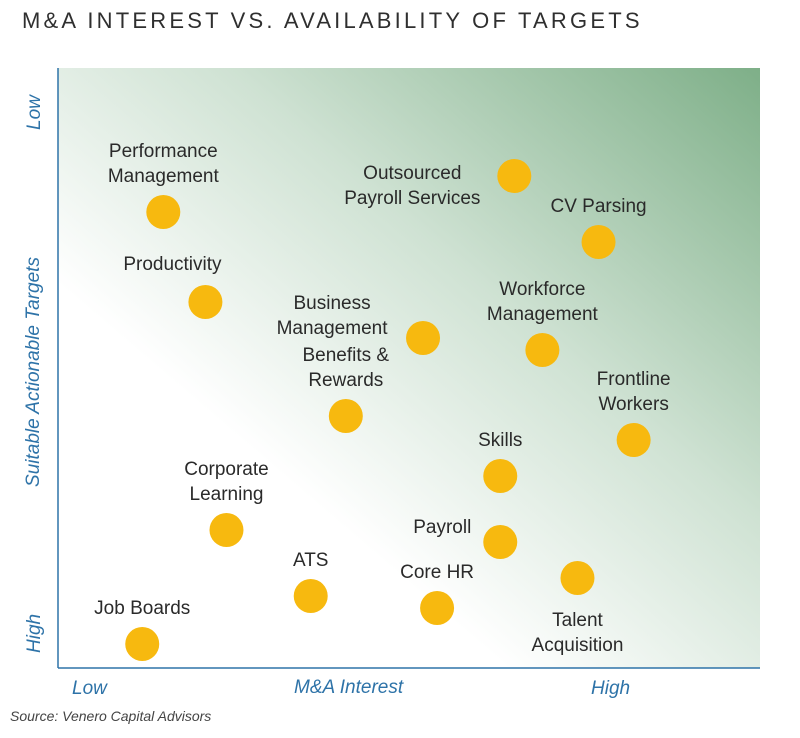  Describe the element at coordinates (33, 372) in the screenshot. I see `y-axis-title: Suitable Actionable Targets` at that location.